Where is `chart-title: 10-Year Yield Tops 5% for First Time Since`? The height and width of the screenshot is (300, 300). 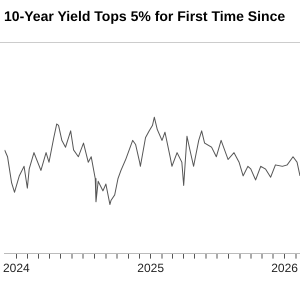
chart-title: 10-Year Yield Tops 5% for First Time Since is located at coordinates (144, 16).